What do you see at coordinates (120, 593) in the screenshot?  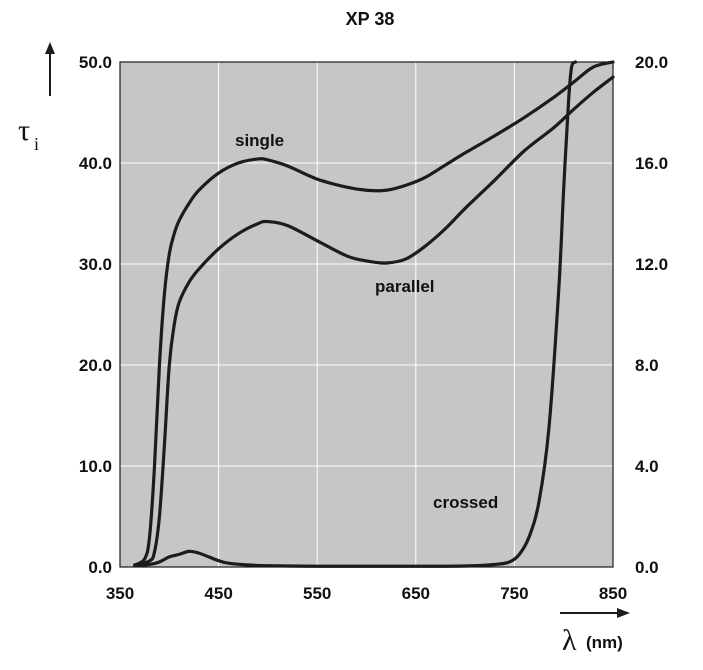 I see `x-tick-label: 350` at bounding box center [120, 593].